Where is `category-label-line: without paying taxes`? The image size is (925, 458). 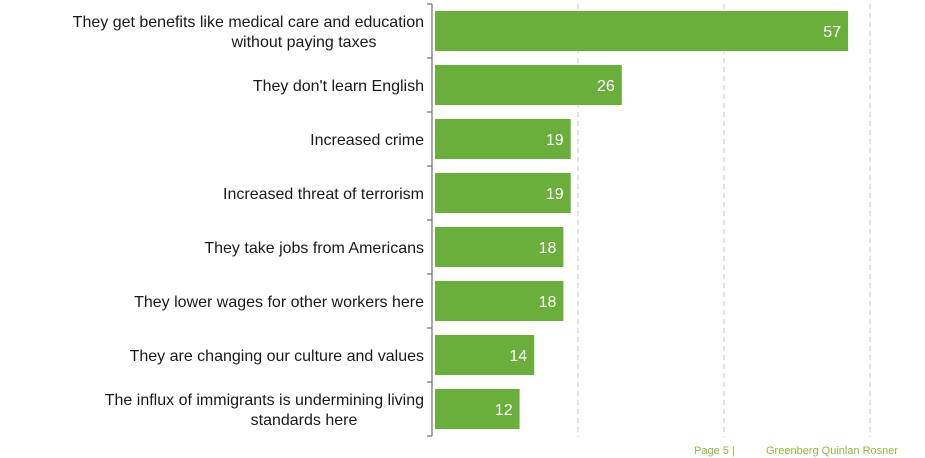
category-label-line: without paying taxes is located at coordinates (304, 42).